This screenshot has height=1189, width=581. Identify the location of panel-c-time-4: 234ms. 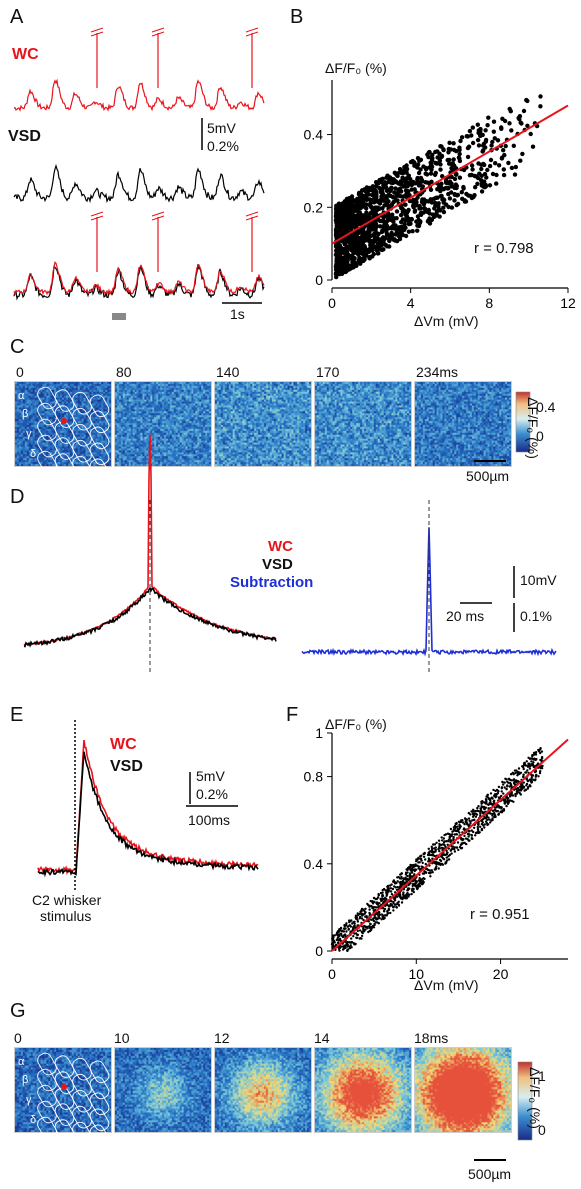
(437, 372).